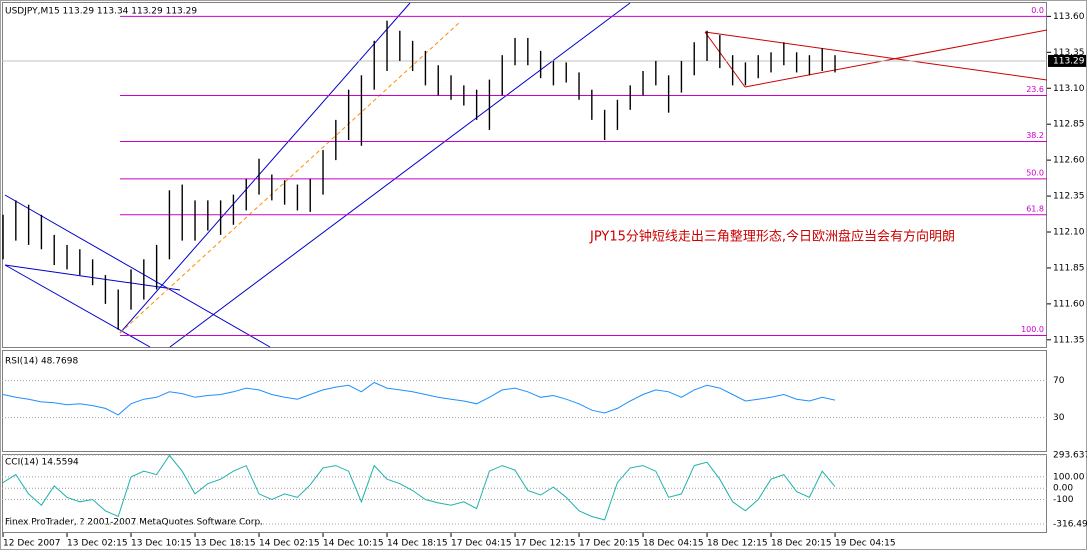 The width and height of the screenshot is (1087, 550). What do you see at coordinates (161, 544) in the screenshot?
I see `x-tick-label: 13 Dec 10:15` at bounding box center [161, 544].